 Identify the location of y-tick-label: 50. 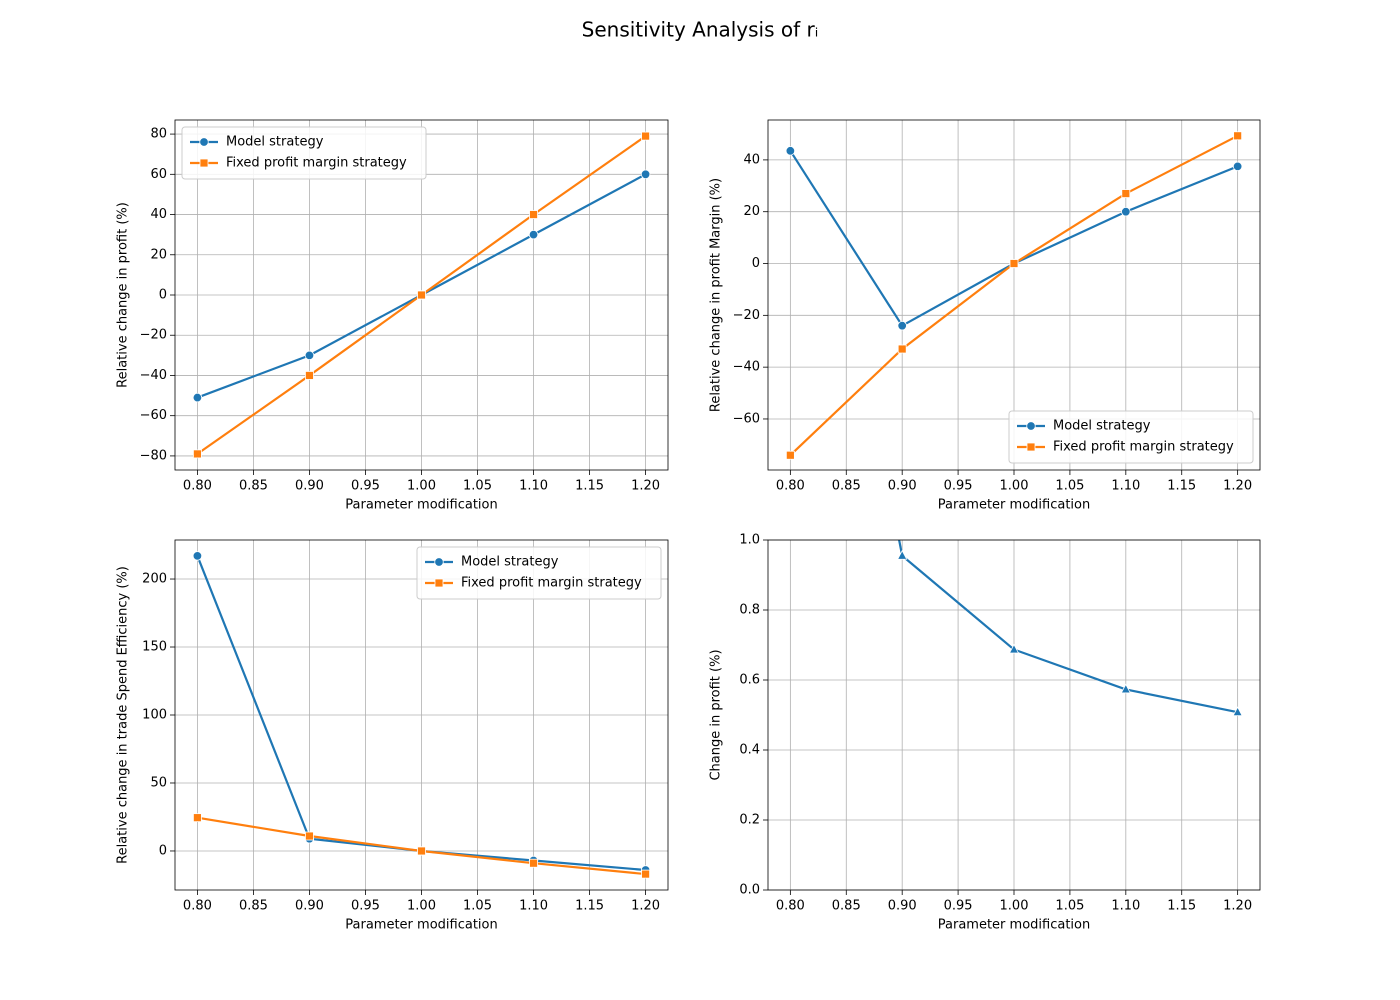
(158, 782).